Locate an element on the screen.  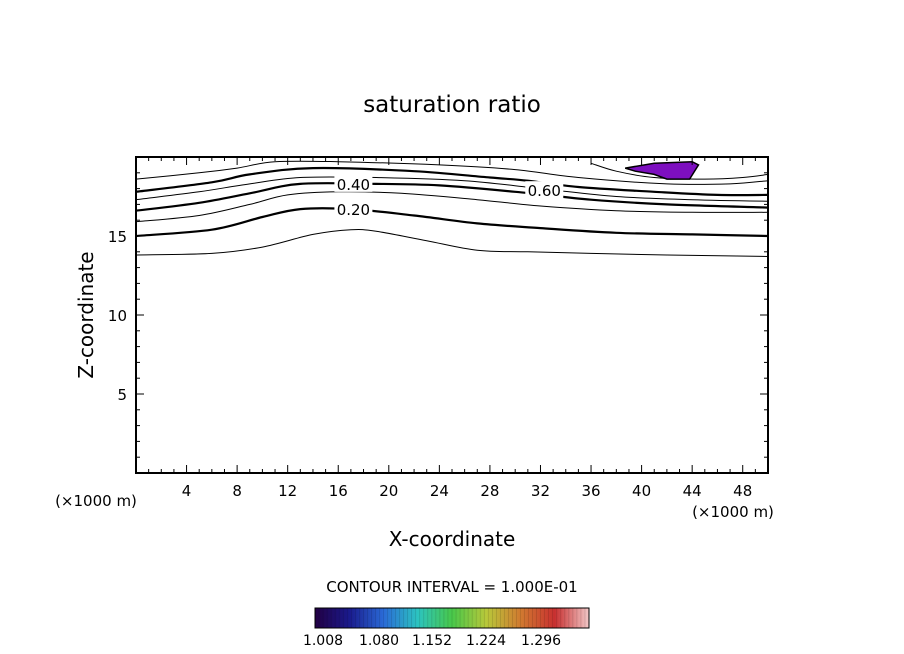
filled-regions is located at coordinates (662, 170).